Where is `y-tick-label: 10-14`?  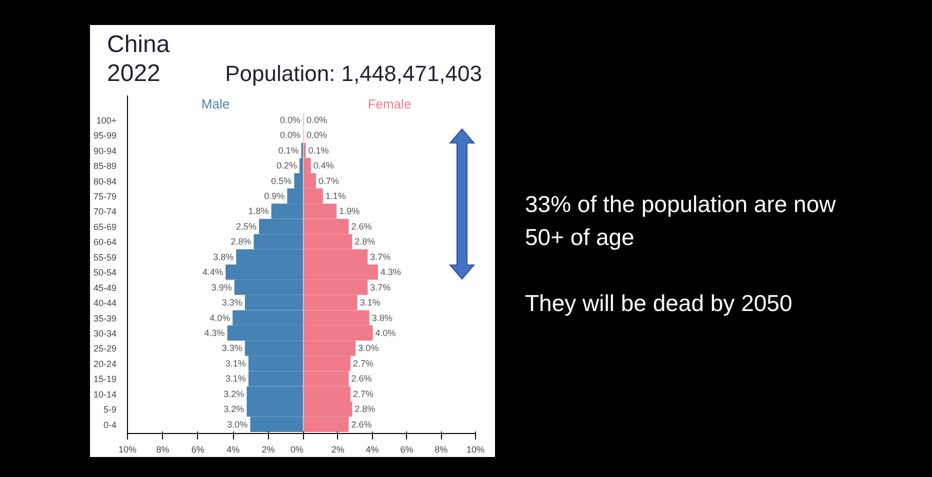 y-tick-label: 10-14 is located at coordinates (105, 394).